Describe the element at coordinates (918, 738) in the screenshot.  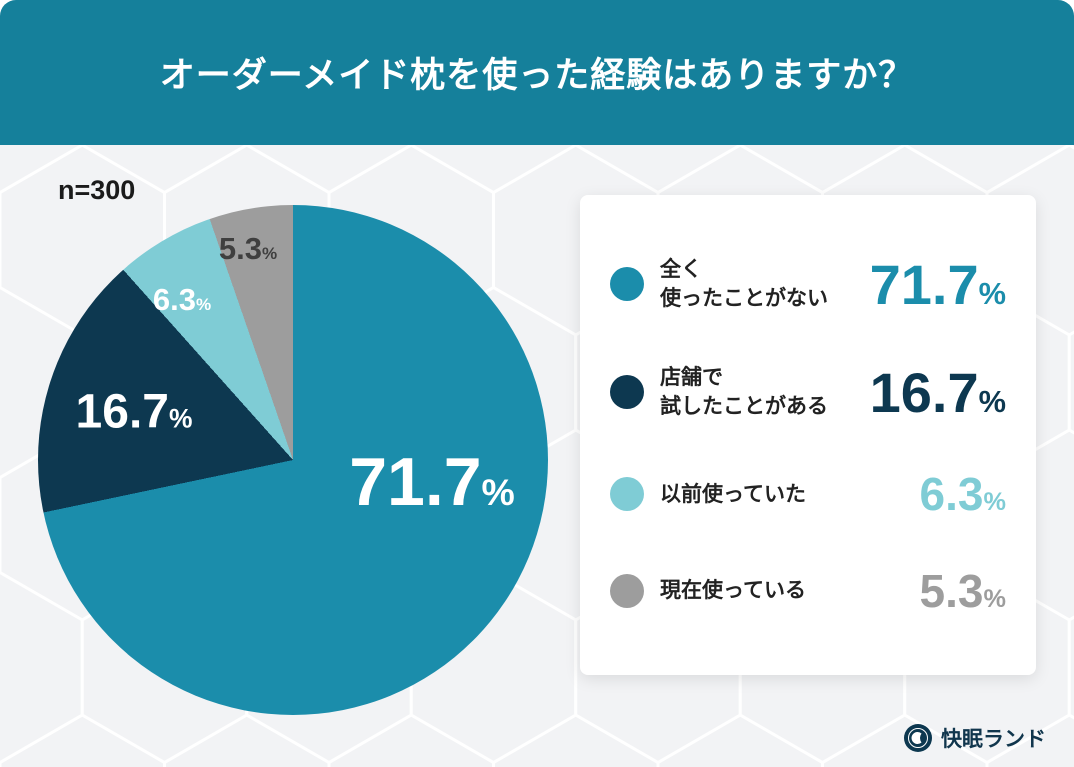
I see `brand-logo-icon` at that location.